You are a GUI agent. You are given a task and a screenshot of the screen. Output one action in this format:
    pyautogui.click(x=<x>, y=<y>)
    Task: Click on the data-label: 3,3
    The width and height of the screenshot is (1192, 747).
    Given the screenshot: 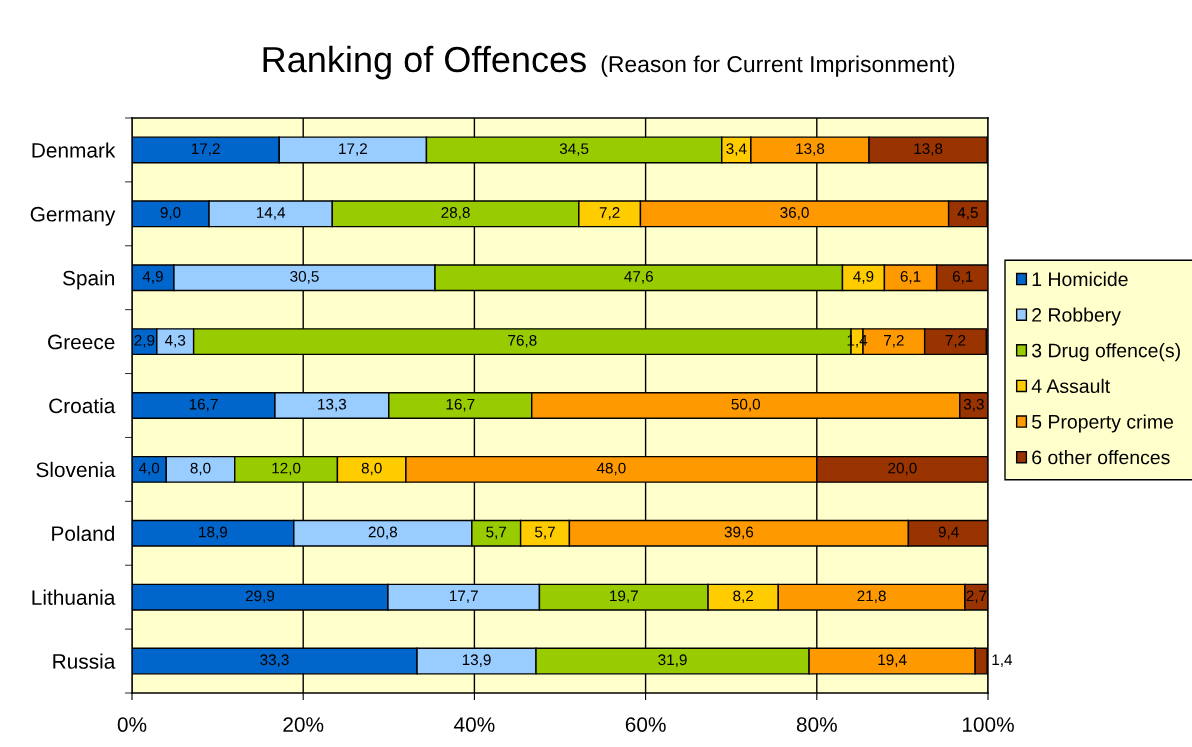 What is the action you would take?
    pyautogui.click(x=973, y=405)
    